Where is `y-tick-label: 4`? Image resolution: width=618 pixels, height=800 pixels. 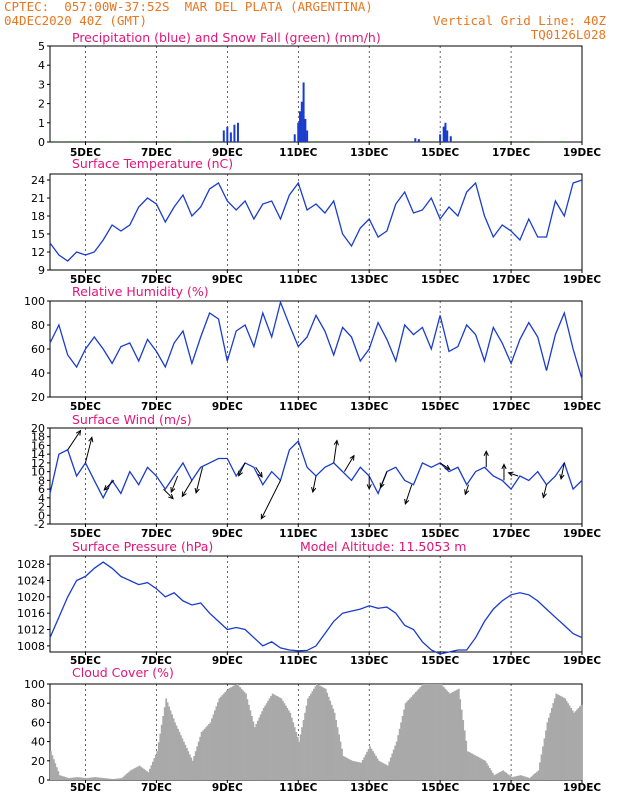 y-tick-label: 4 is located at coordinates (41, 498).